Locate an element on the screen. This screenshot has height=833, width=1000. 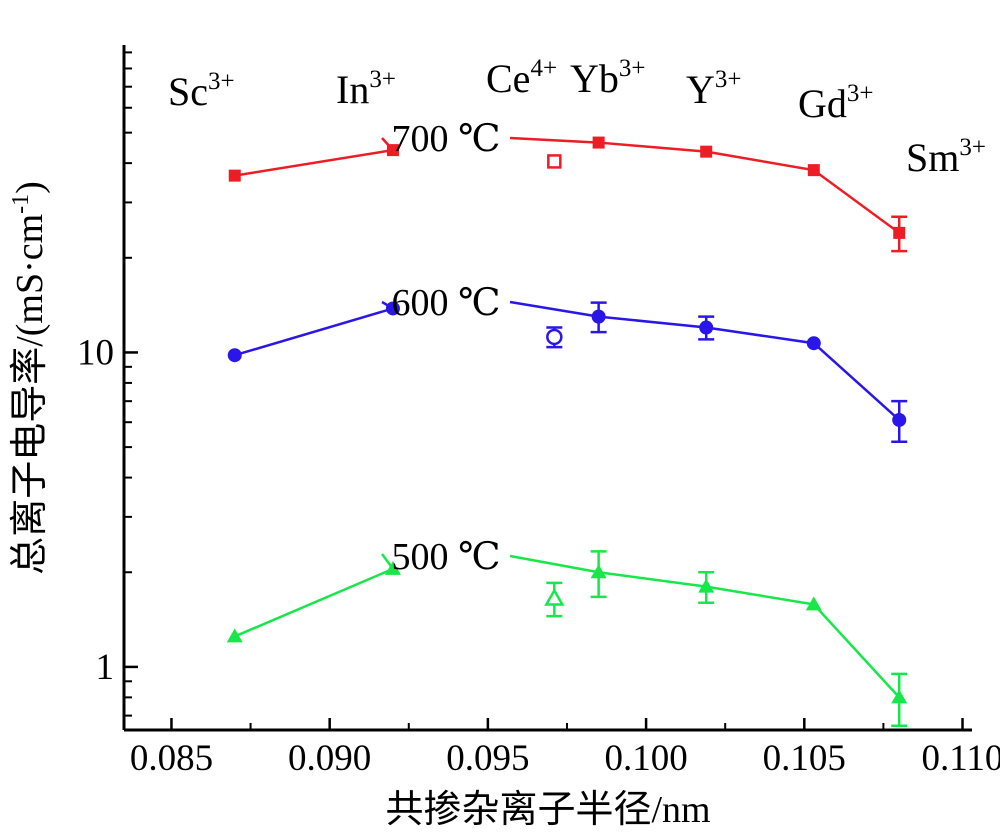
series-label: 600 ℃ is located at coordinates (445, 303).